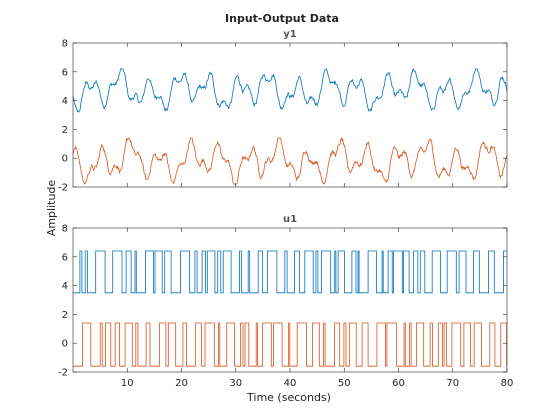 This screenshot has width=560, height=420. Describe the element at coordinates (452, 383) in the screenshot. I see `x-tick-label: 70` at that location.